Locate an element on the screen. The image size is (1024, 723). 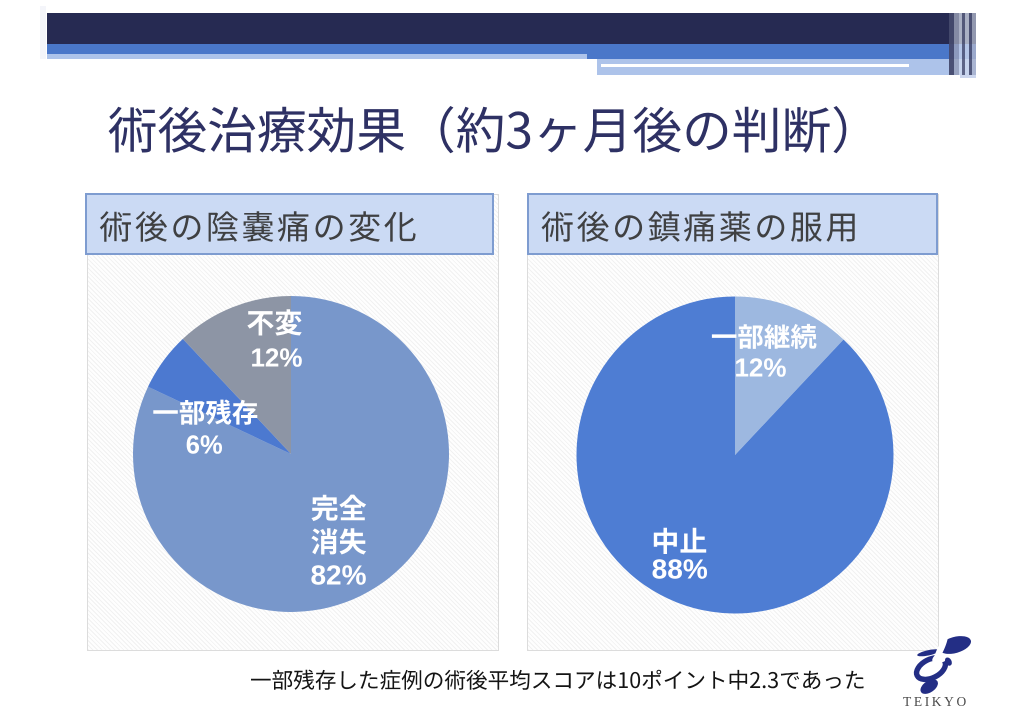
svg-text: 88% is located at coordinates (680, 569).